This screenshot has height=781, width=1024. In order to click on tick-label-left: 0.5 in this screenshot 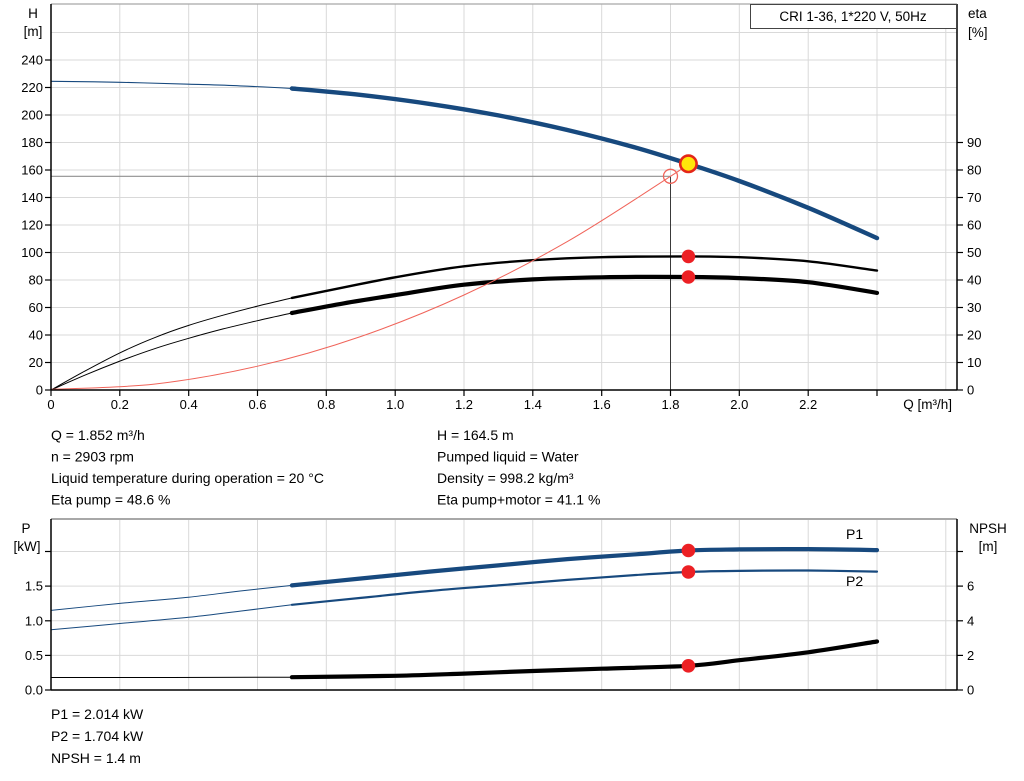, I will do `click(34, 655)`.